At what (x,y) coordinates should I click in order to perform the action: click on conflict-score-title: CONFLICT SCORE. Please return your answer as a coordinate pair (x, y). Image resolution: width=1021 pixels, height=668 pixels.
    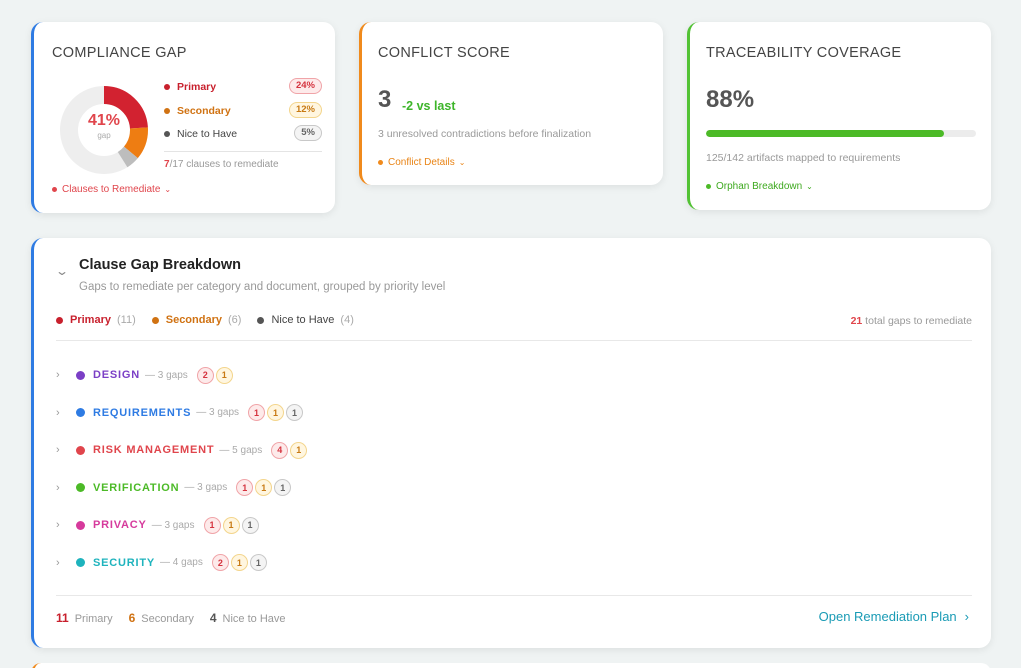
    Looking at the image, I should click on (444, 53).